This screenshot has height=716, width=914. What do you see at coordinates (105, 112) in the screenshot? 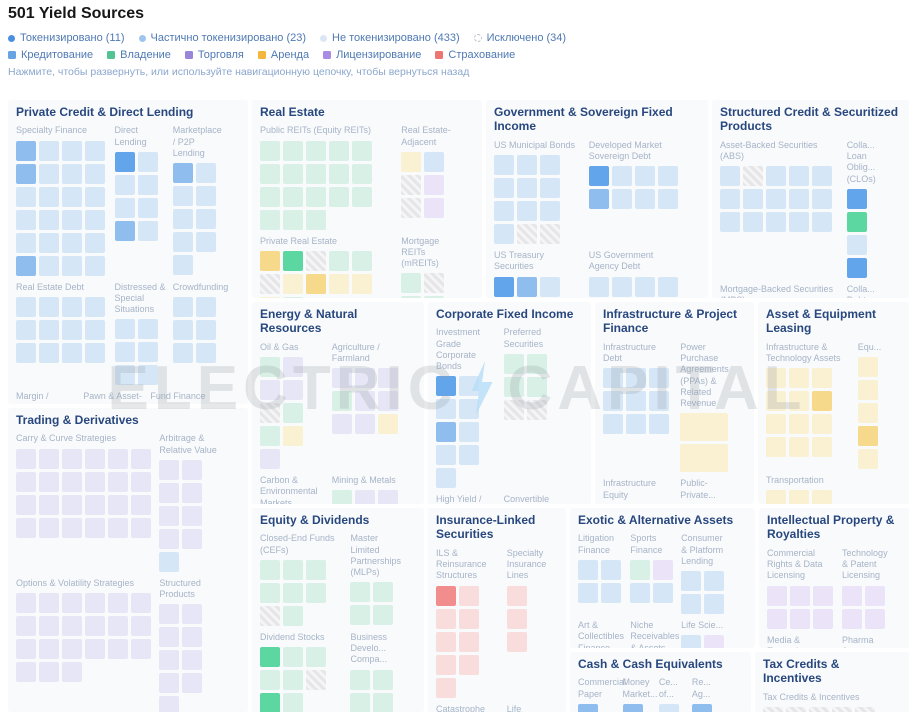
I see `section-title: Private Credit & Direct Lending` at bounding box center [105, 112].